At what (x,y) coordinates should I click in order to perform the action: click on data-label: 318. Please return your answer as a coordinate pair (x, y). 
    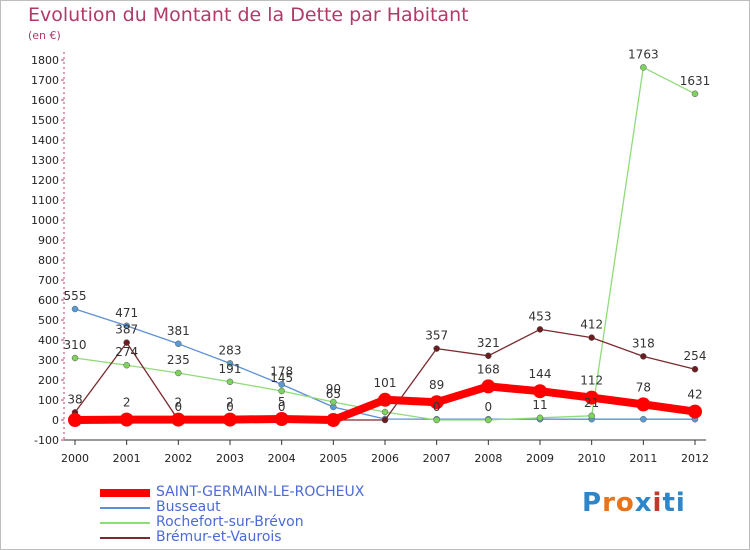
    Looking at the image, I should click on (643, 343).